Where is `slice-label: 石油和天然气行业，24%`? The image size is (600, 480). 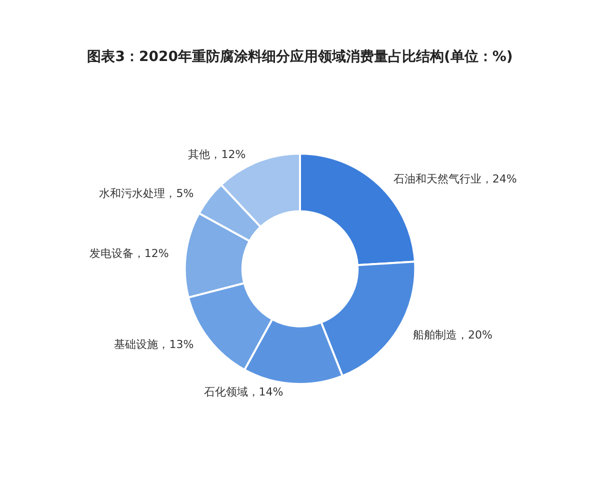
slice-label: 石油和天然气行业，24% is located at coordinates (455, 179).